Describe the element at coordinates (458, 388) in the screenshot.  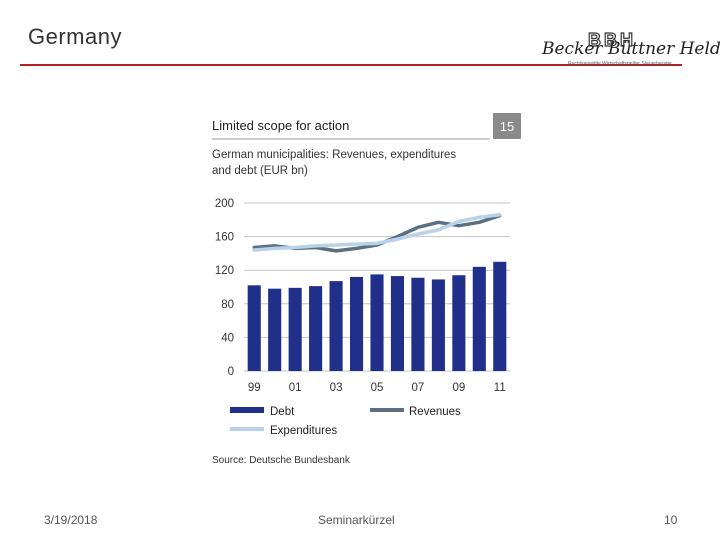
I see `x-tick-label: 09` at that location.